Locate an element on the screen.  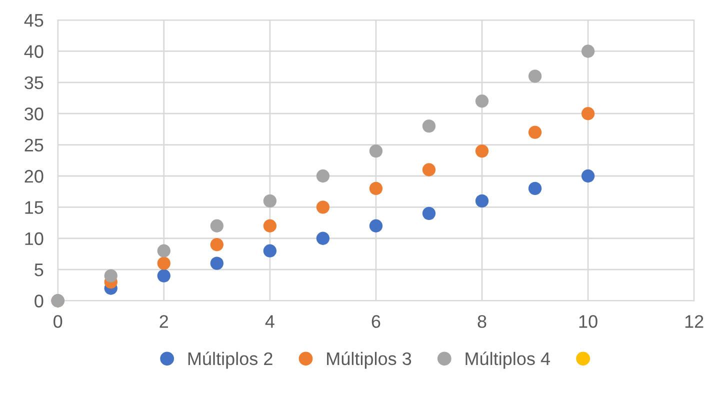
legend-label: Múltiplos 3 is located at coordinates (369, 360).